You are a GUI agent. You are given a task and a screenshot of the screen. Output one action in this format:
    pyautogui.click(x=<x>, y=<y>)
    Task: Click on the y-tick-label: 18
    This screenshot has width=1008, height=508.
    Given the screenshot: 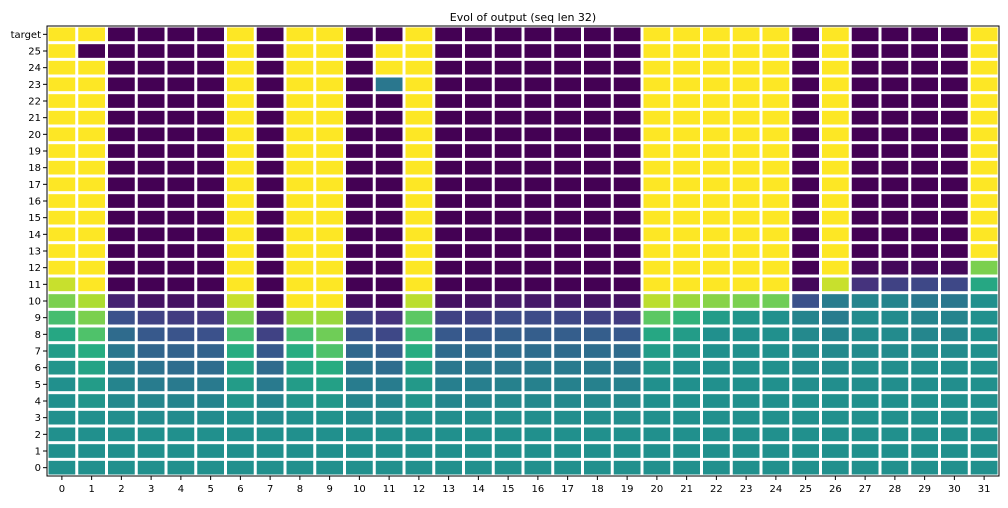 What is the action you would take?
    pyautogui.click(x=34, y=168)
    